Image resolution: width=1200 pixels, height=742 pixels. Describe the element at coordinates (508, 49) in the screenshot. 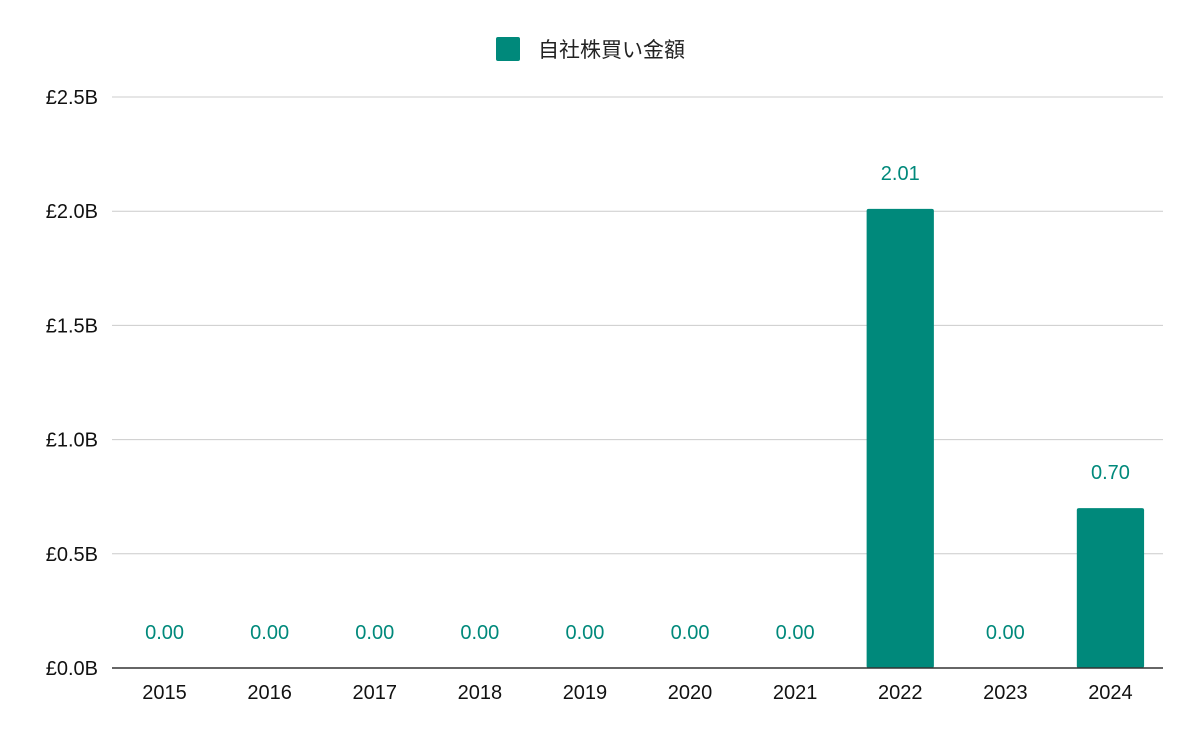

I see `legend-swatch` at that location.